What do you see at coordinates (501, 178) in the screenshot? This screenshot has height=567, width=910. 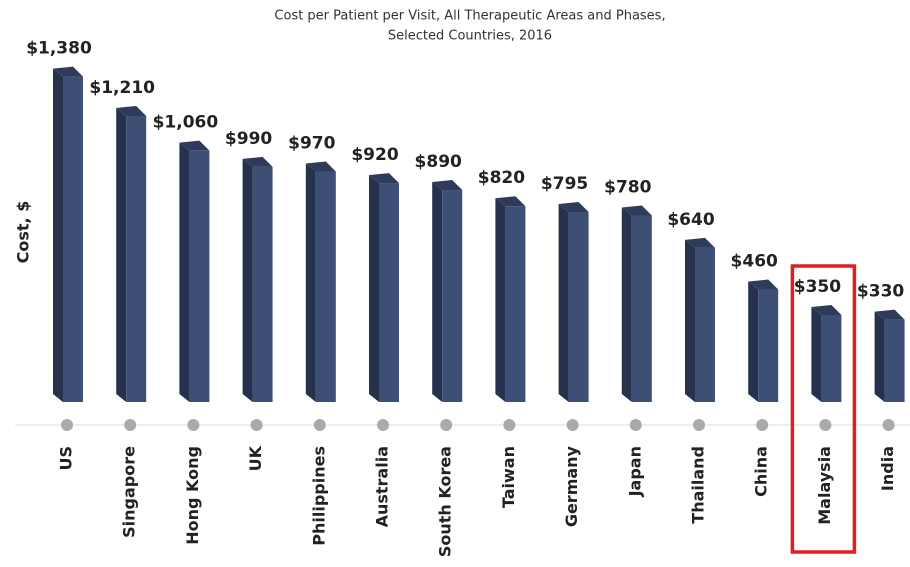 I see `value-label: $820` at bounding box center [501, 178].